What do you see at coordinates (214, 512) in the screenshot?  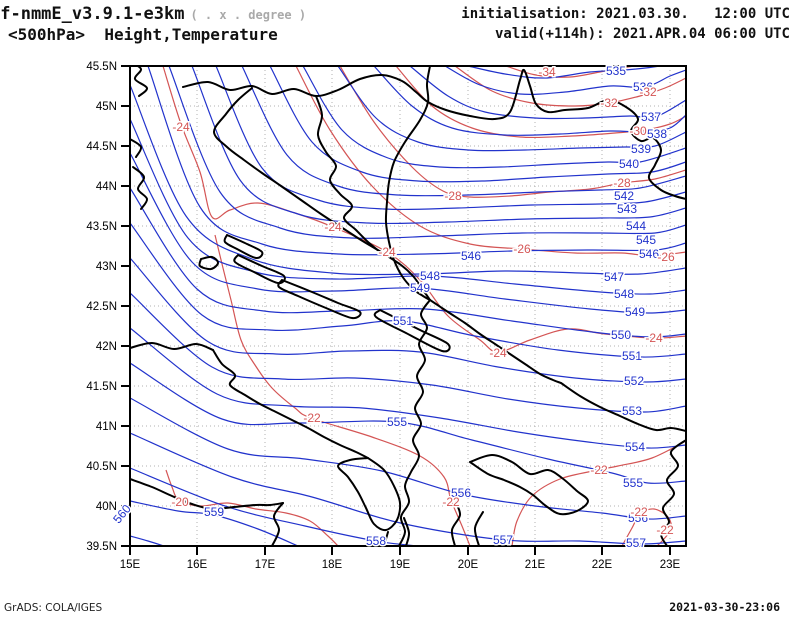 I see `height-label-559: 559` at bounding box center [214, 512].